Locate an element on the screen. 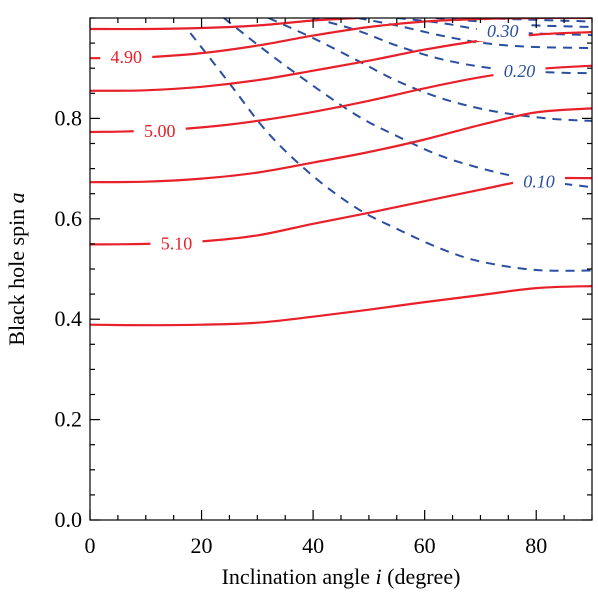  contour-label-0.30: 0.30 is located at coordinates (503, 31).